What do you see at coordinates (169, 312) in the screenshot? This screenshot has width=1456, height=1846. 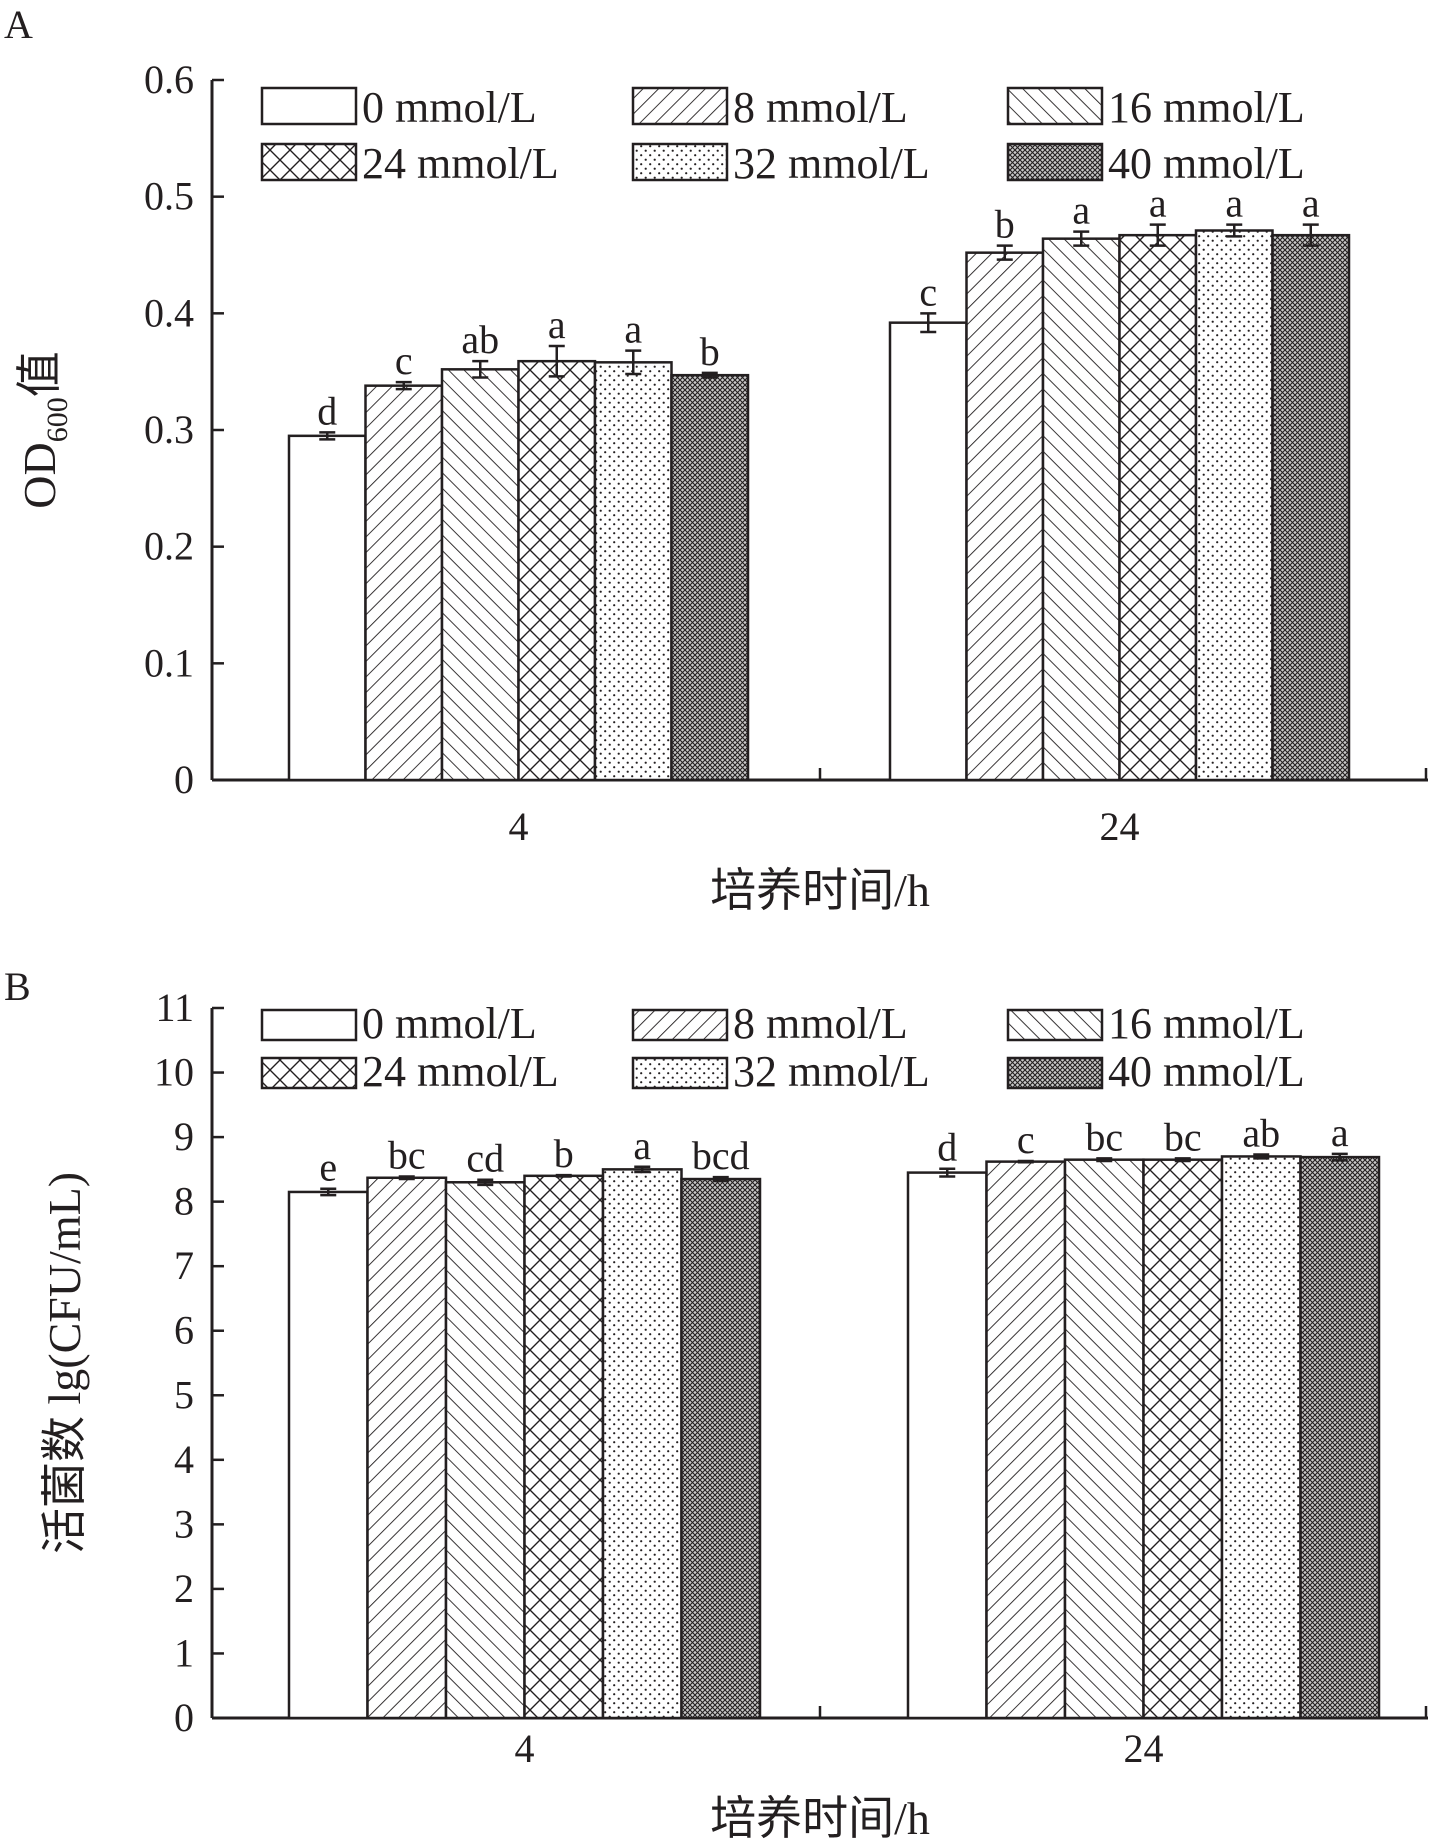 I see `y-tick-label: 0.4` at bounding box center [169, 312].